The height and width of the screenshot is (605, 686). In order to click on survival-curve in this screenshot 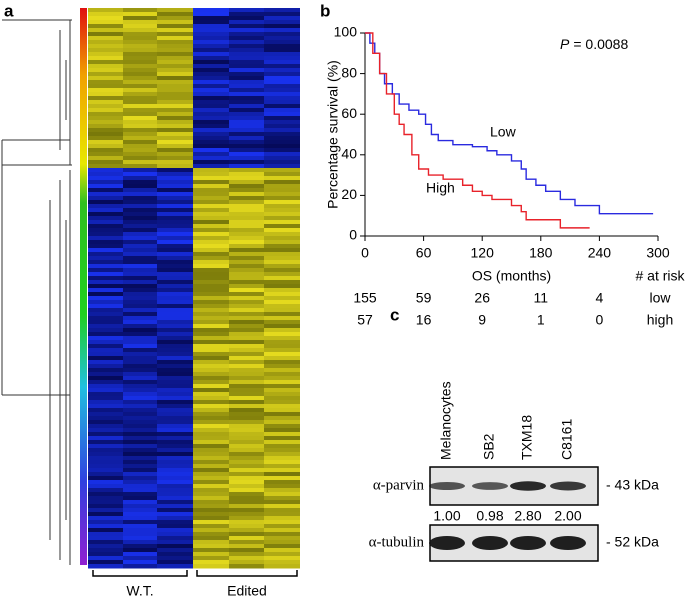, I will do `click(509, 123)`.